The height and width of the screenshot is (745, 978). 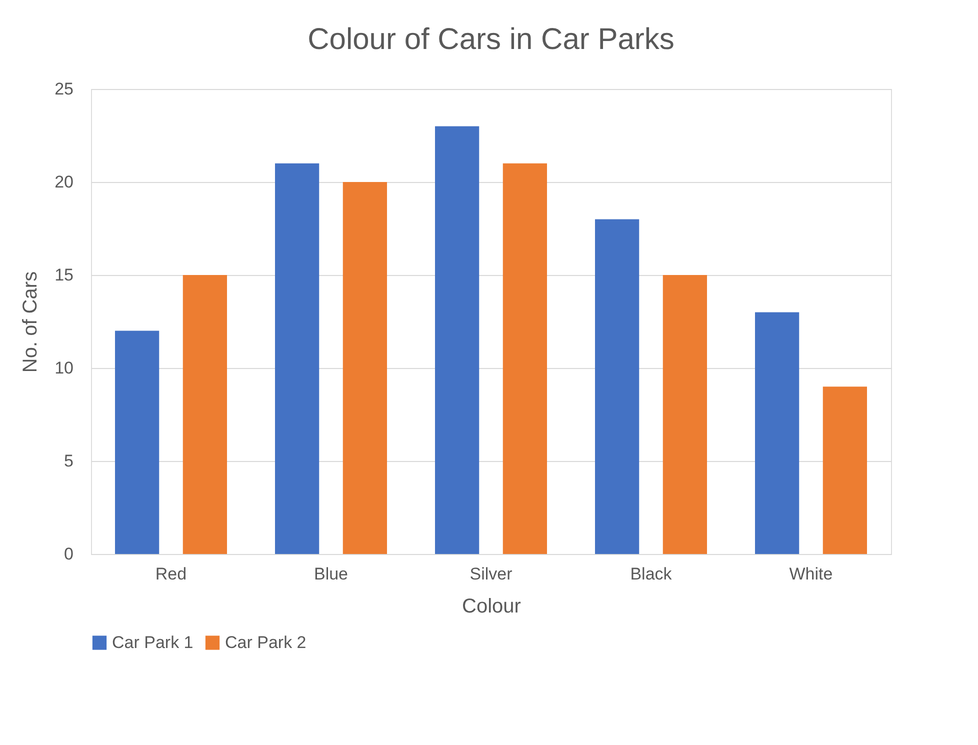 I want to click on x-tick-label: White, so click(x=811, y=574).